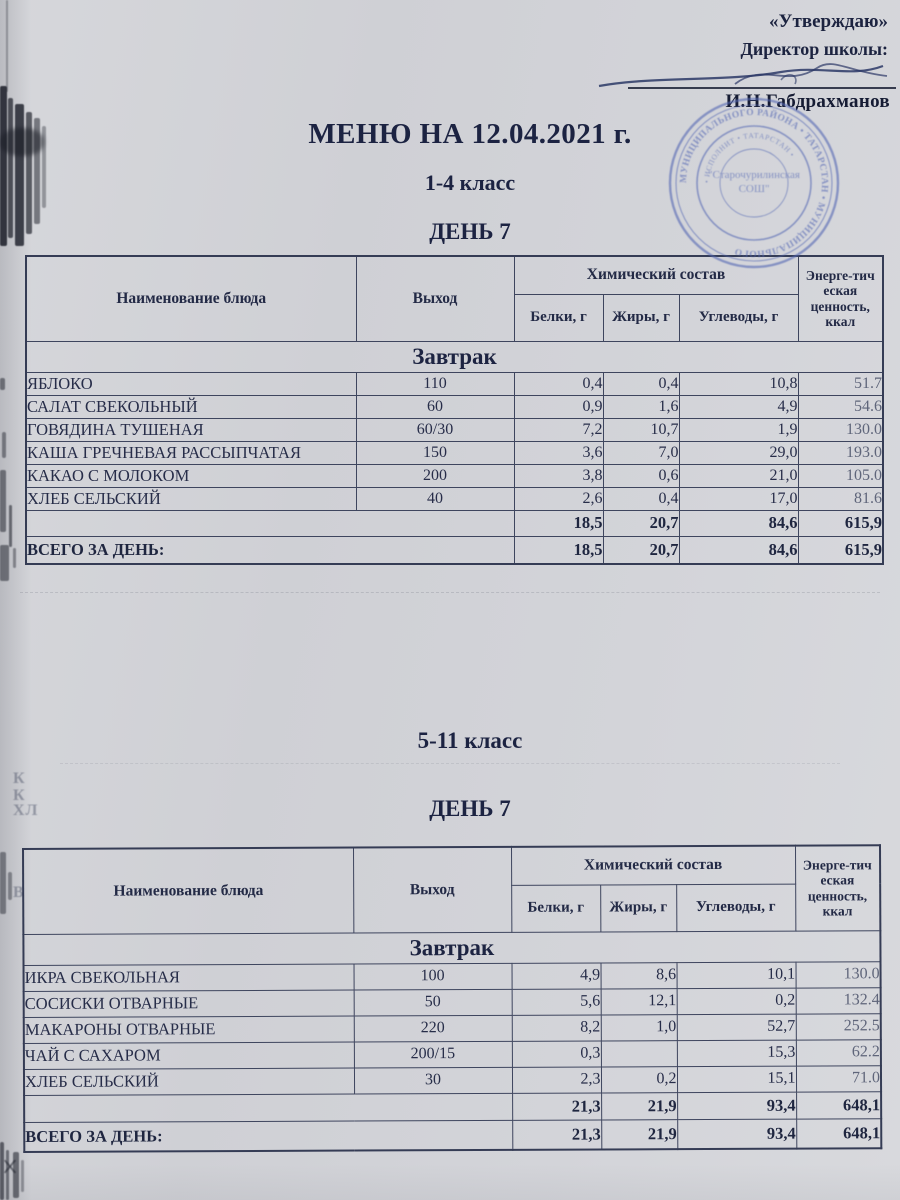 This screenshot has width=900, height=1200. Describe the element at coordinates (638, 1001) in the screenshot. I see `fat-cell: 12,1` at that location.